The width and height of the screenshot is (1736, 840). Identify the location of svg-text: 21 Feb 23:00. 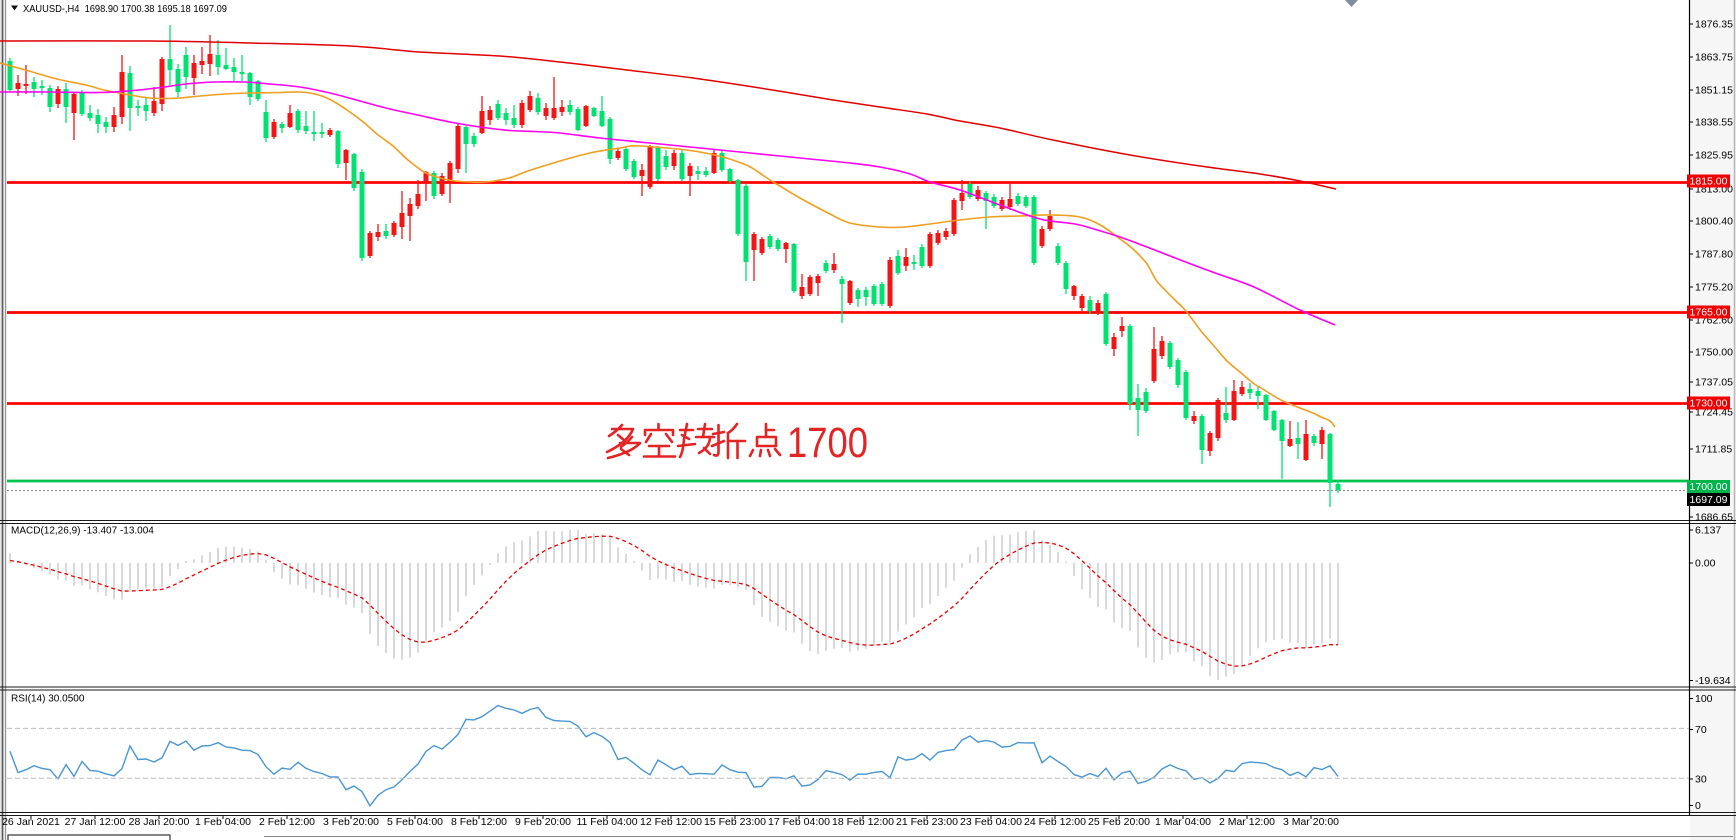
(927, 822).